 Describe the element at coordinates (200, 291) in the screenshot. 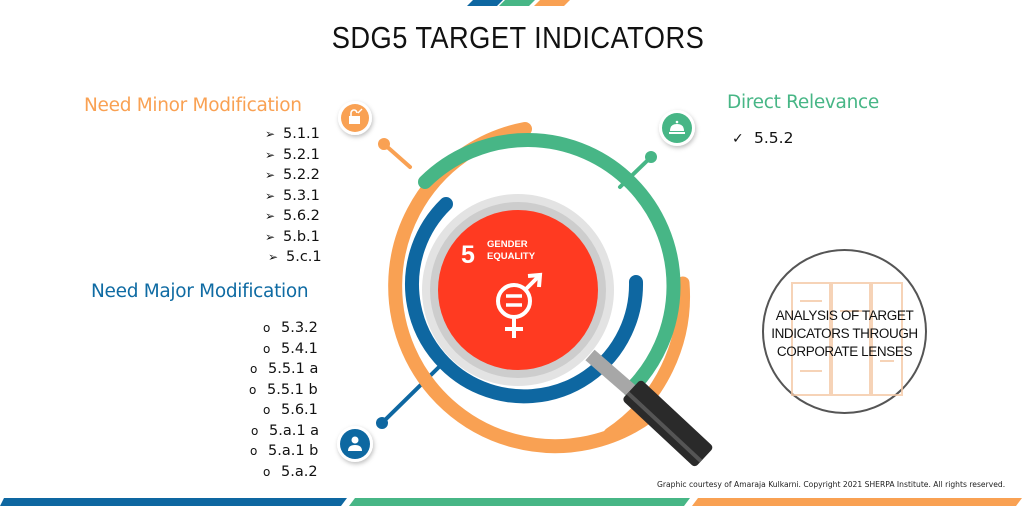

I see `major-modification-heading: Need Major Modification` at that location.